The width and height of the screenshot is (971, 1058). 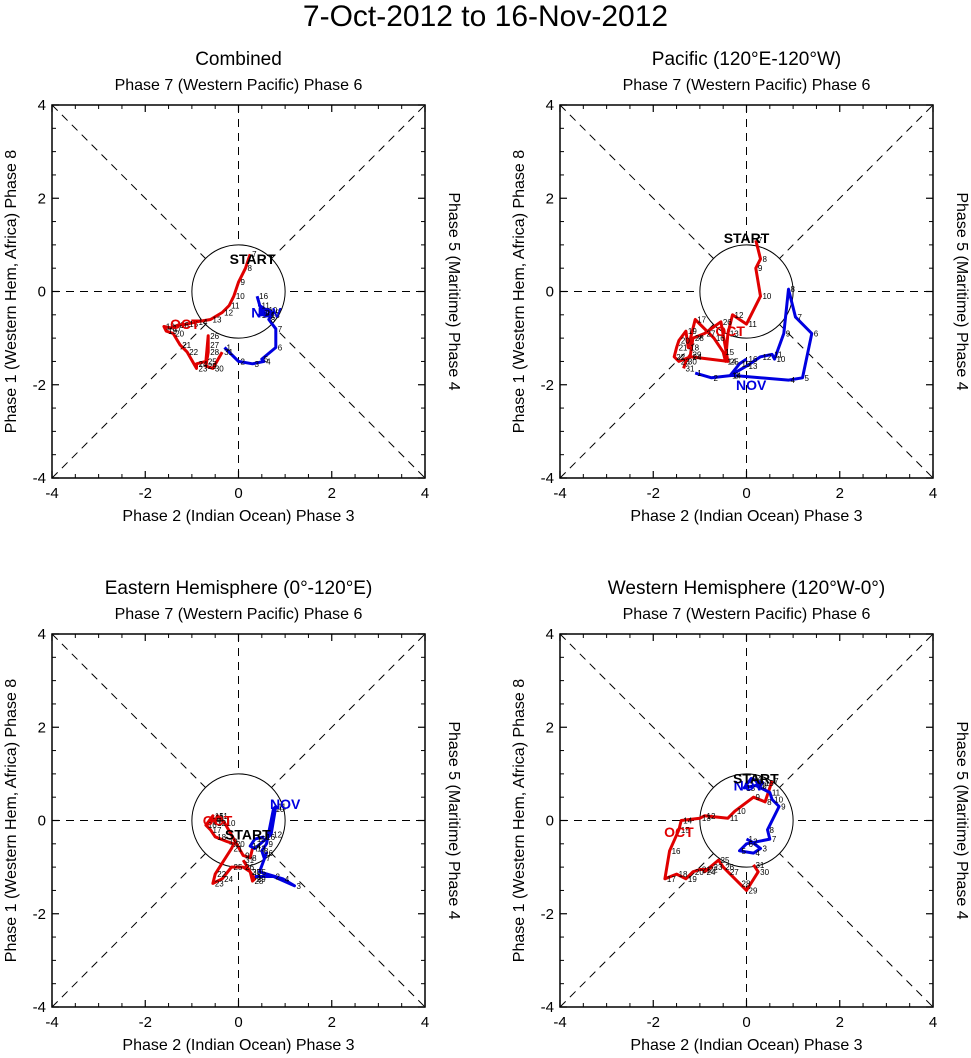 What do you see at coordinates (186, 345) in the screenshot?
I see `day-label: 21` at bounding box center [186, 345].